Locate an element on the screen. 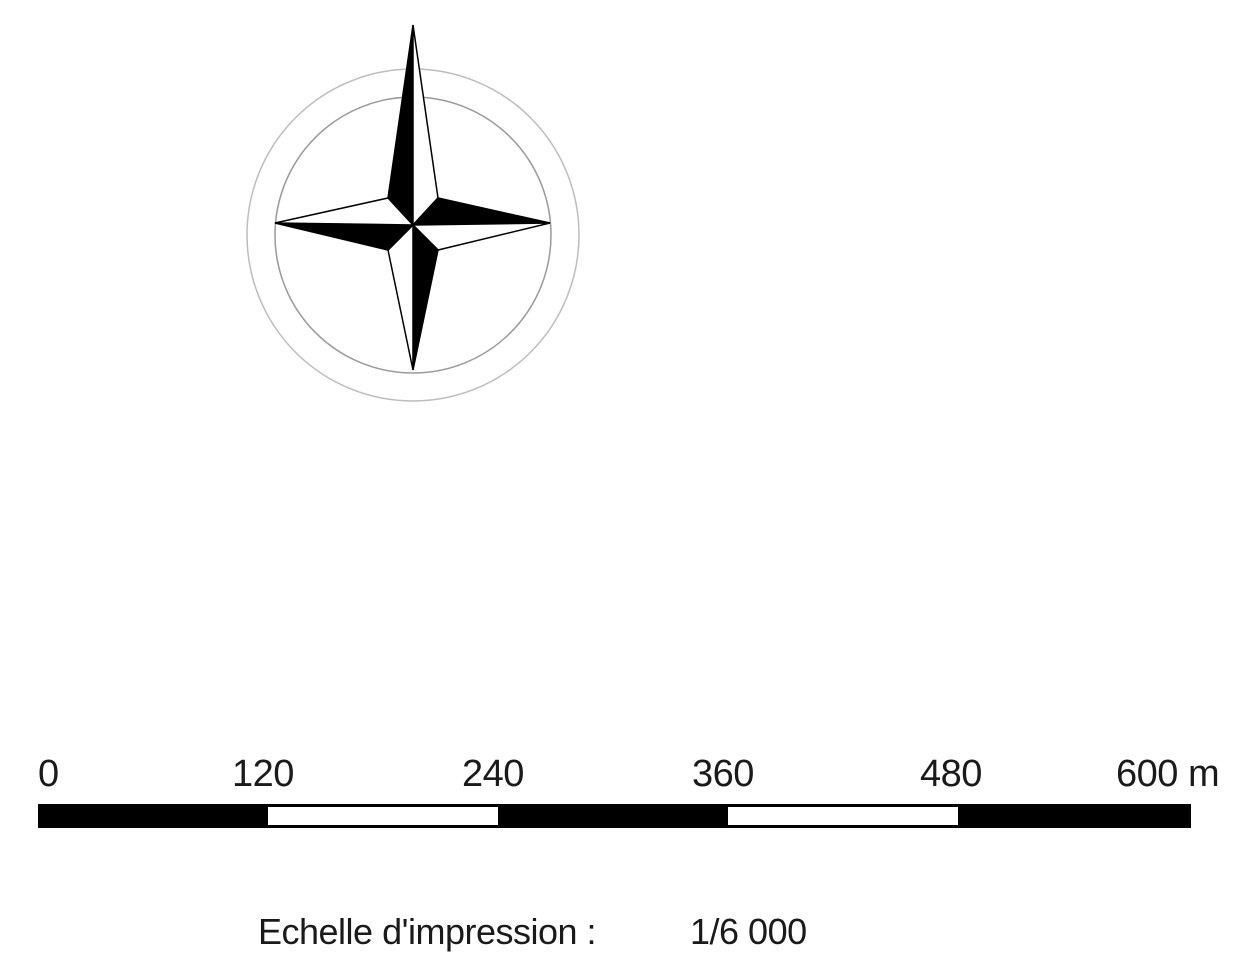  compass-north-point-dark is located at coordinates (400, 125).